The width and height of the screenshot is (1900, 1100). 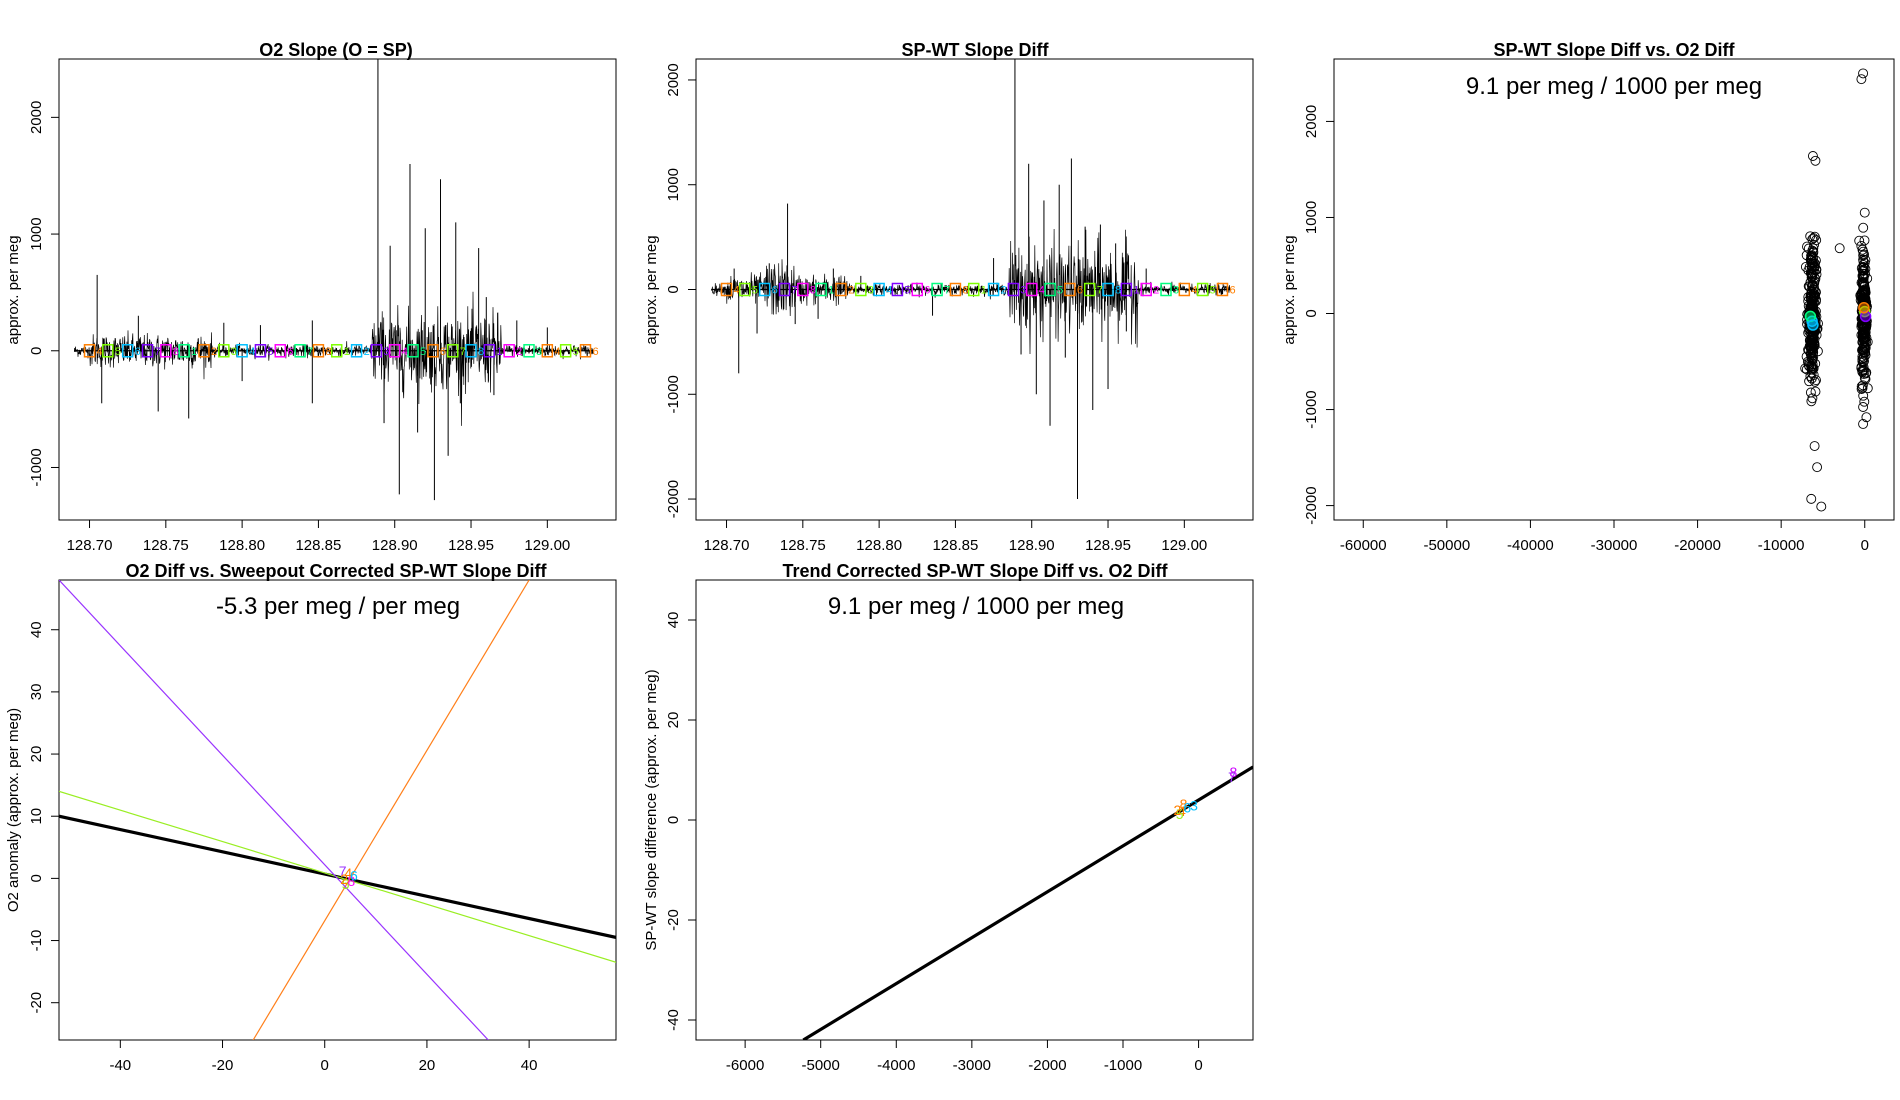 What do you see at coordinates (1363, 545) in the screenshot?
I see `p3-xtick-label: -60000` at bounding box center [1363, 545].